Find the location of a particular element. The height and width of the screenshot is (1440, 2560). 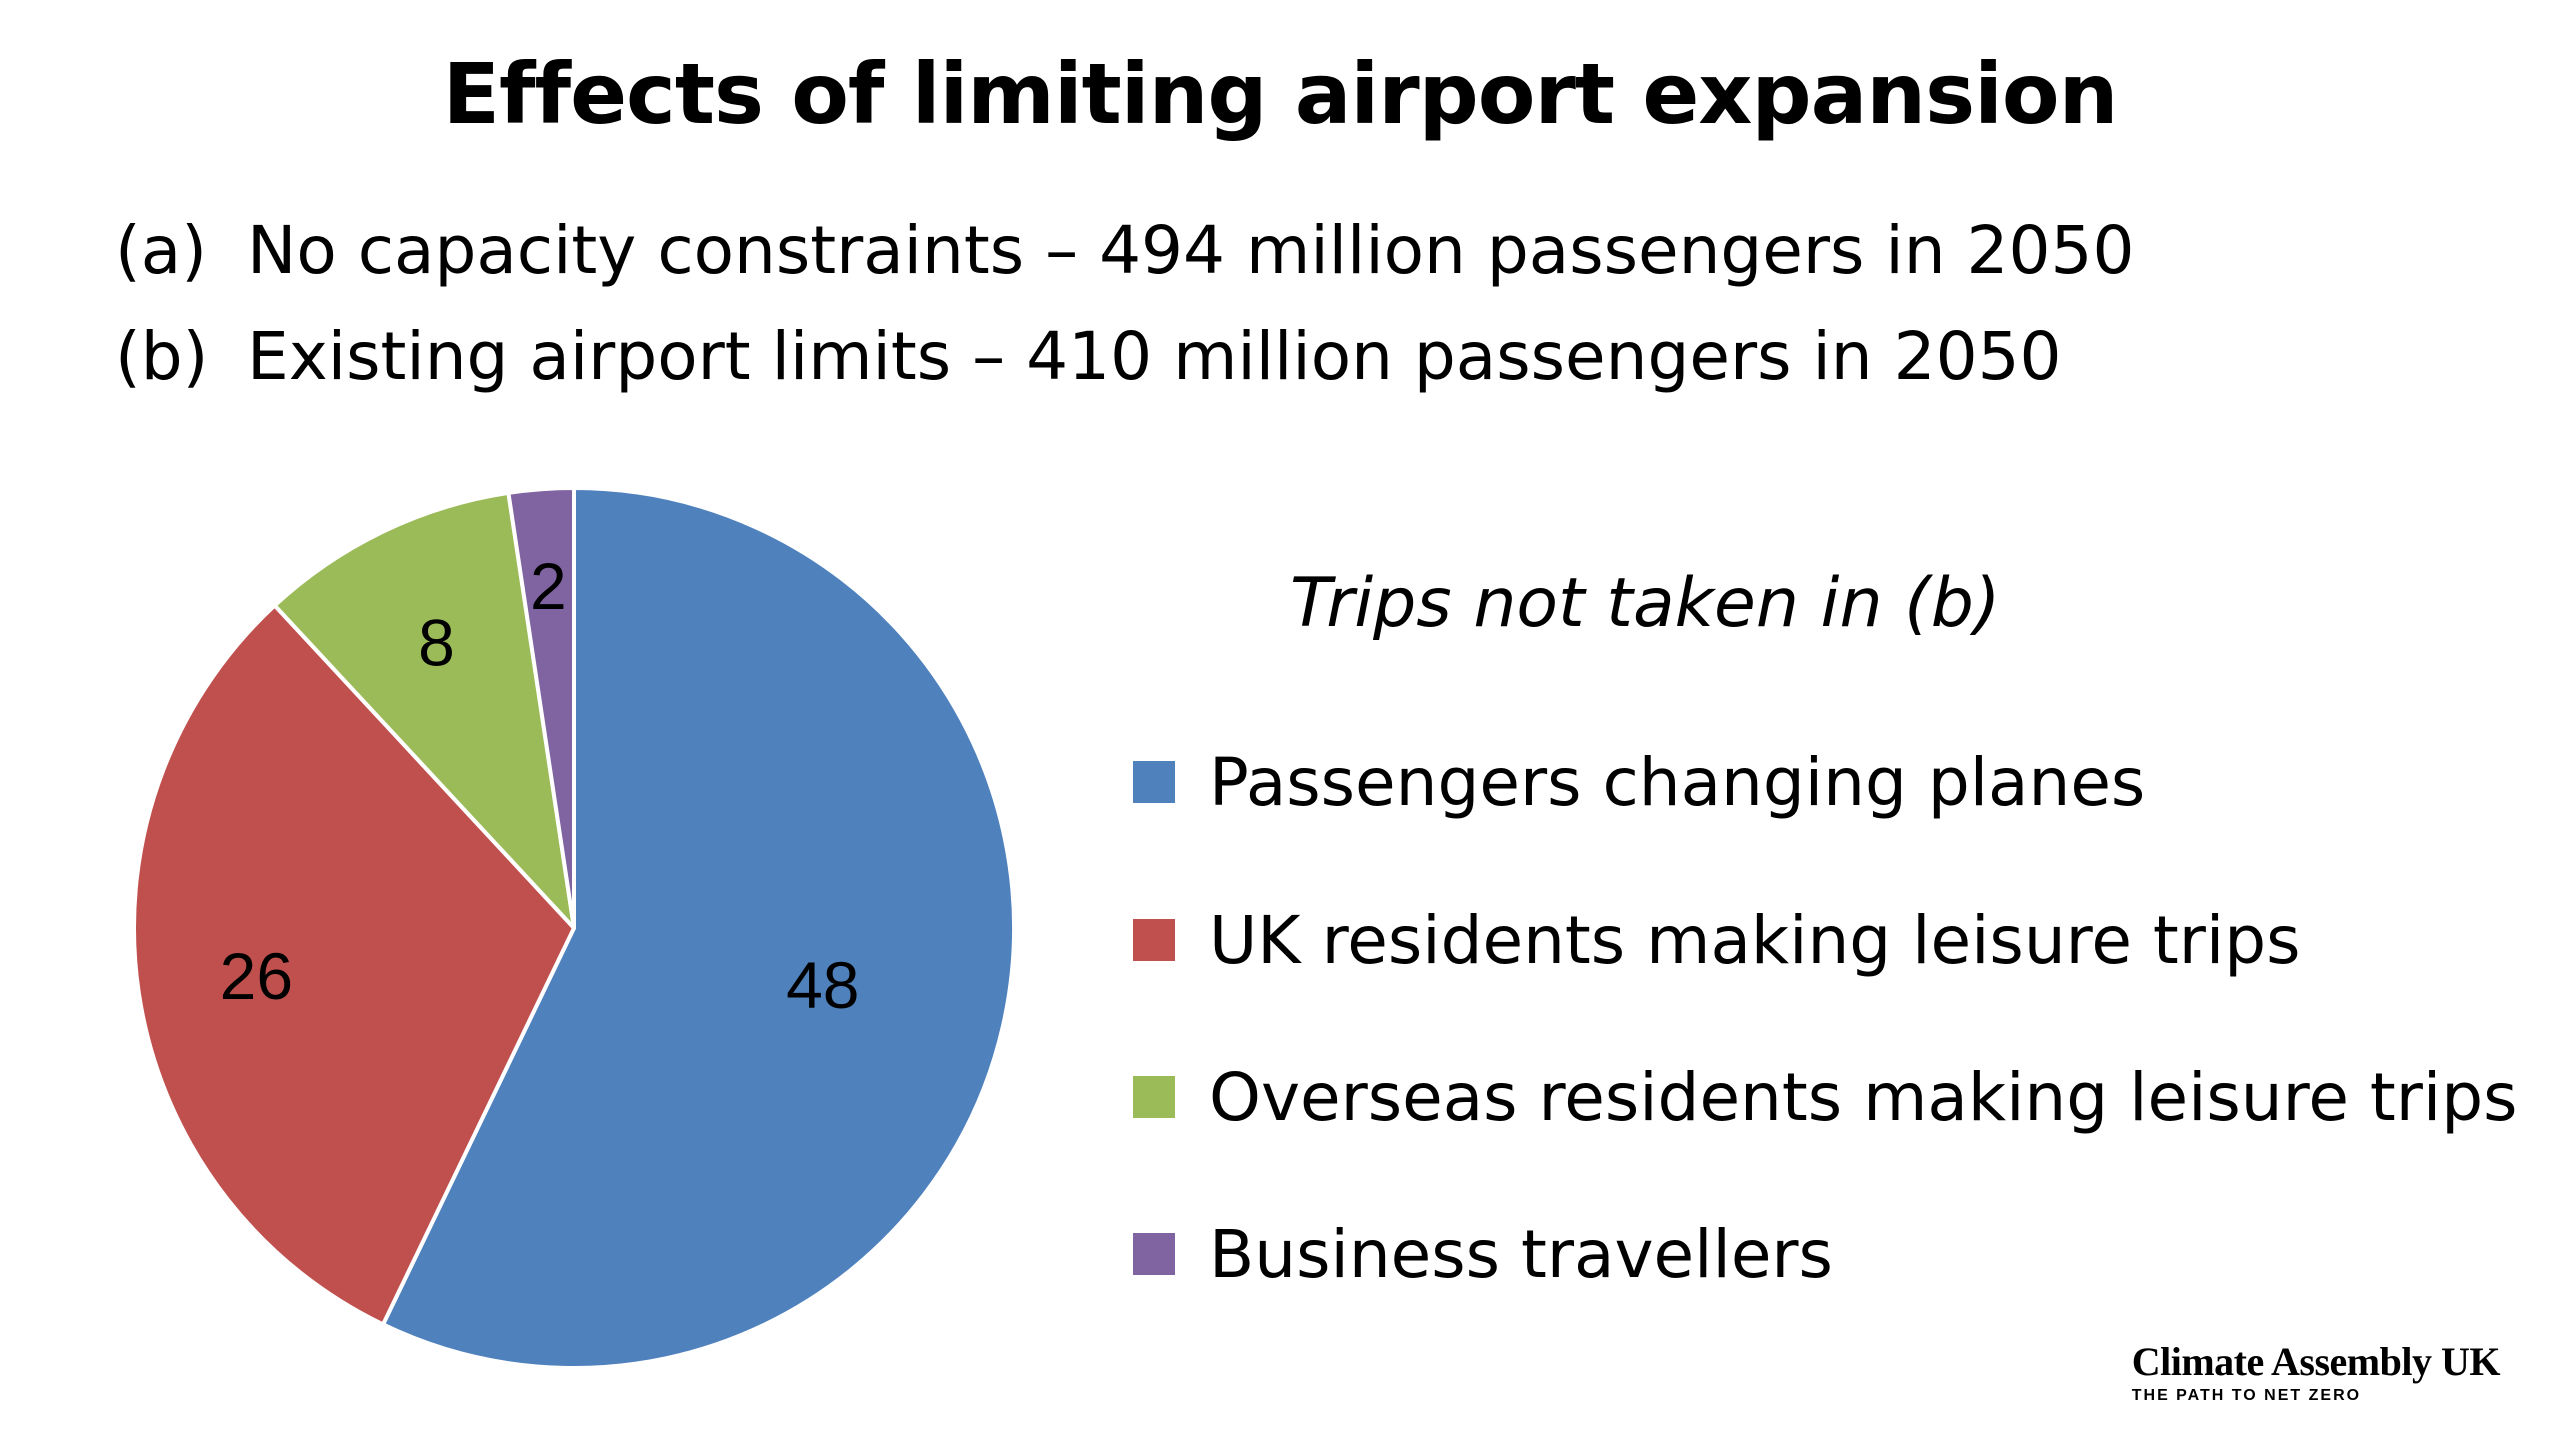

legend-label: Business travellers is located at coordinates (1521, 1254).